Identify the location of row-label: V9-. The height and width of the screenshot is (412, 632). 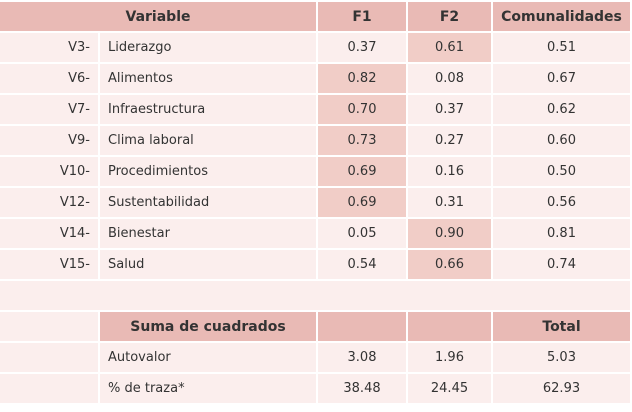
(50, 141).